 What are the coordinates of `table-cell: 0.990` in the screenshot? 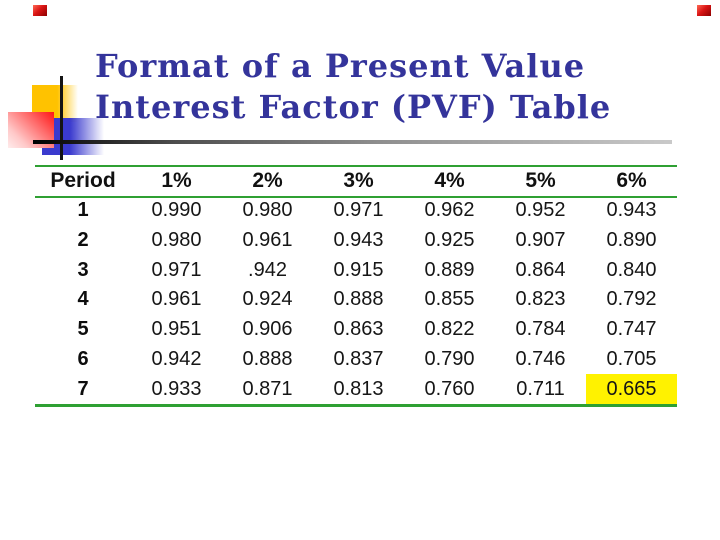 It's located at (176, 210).